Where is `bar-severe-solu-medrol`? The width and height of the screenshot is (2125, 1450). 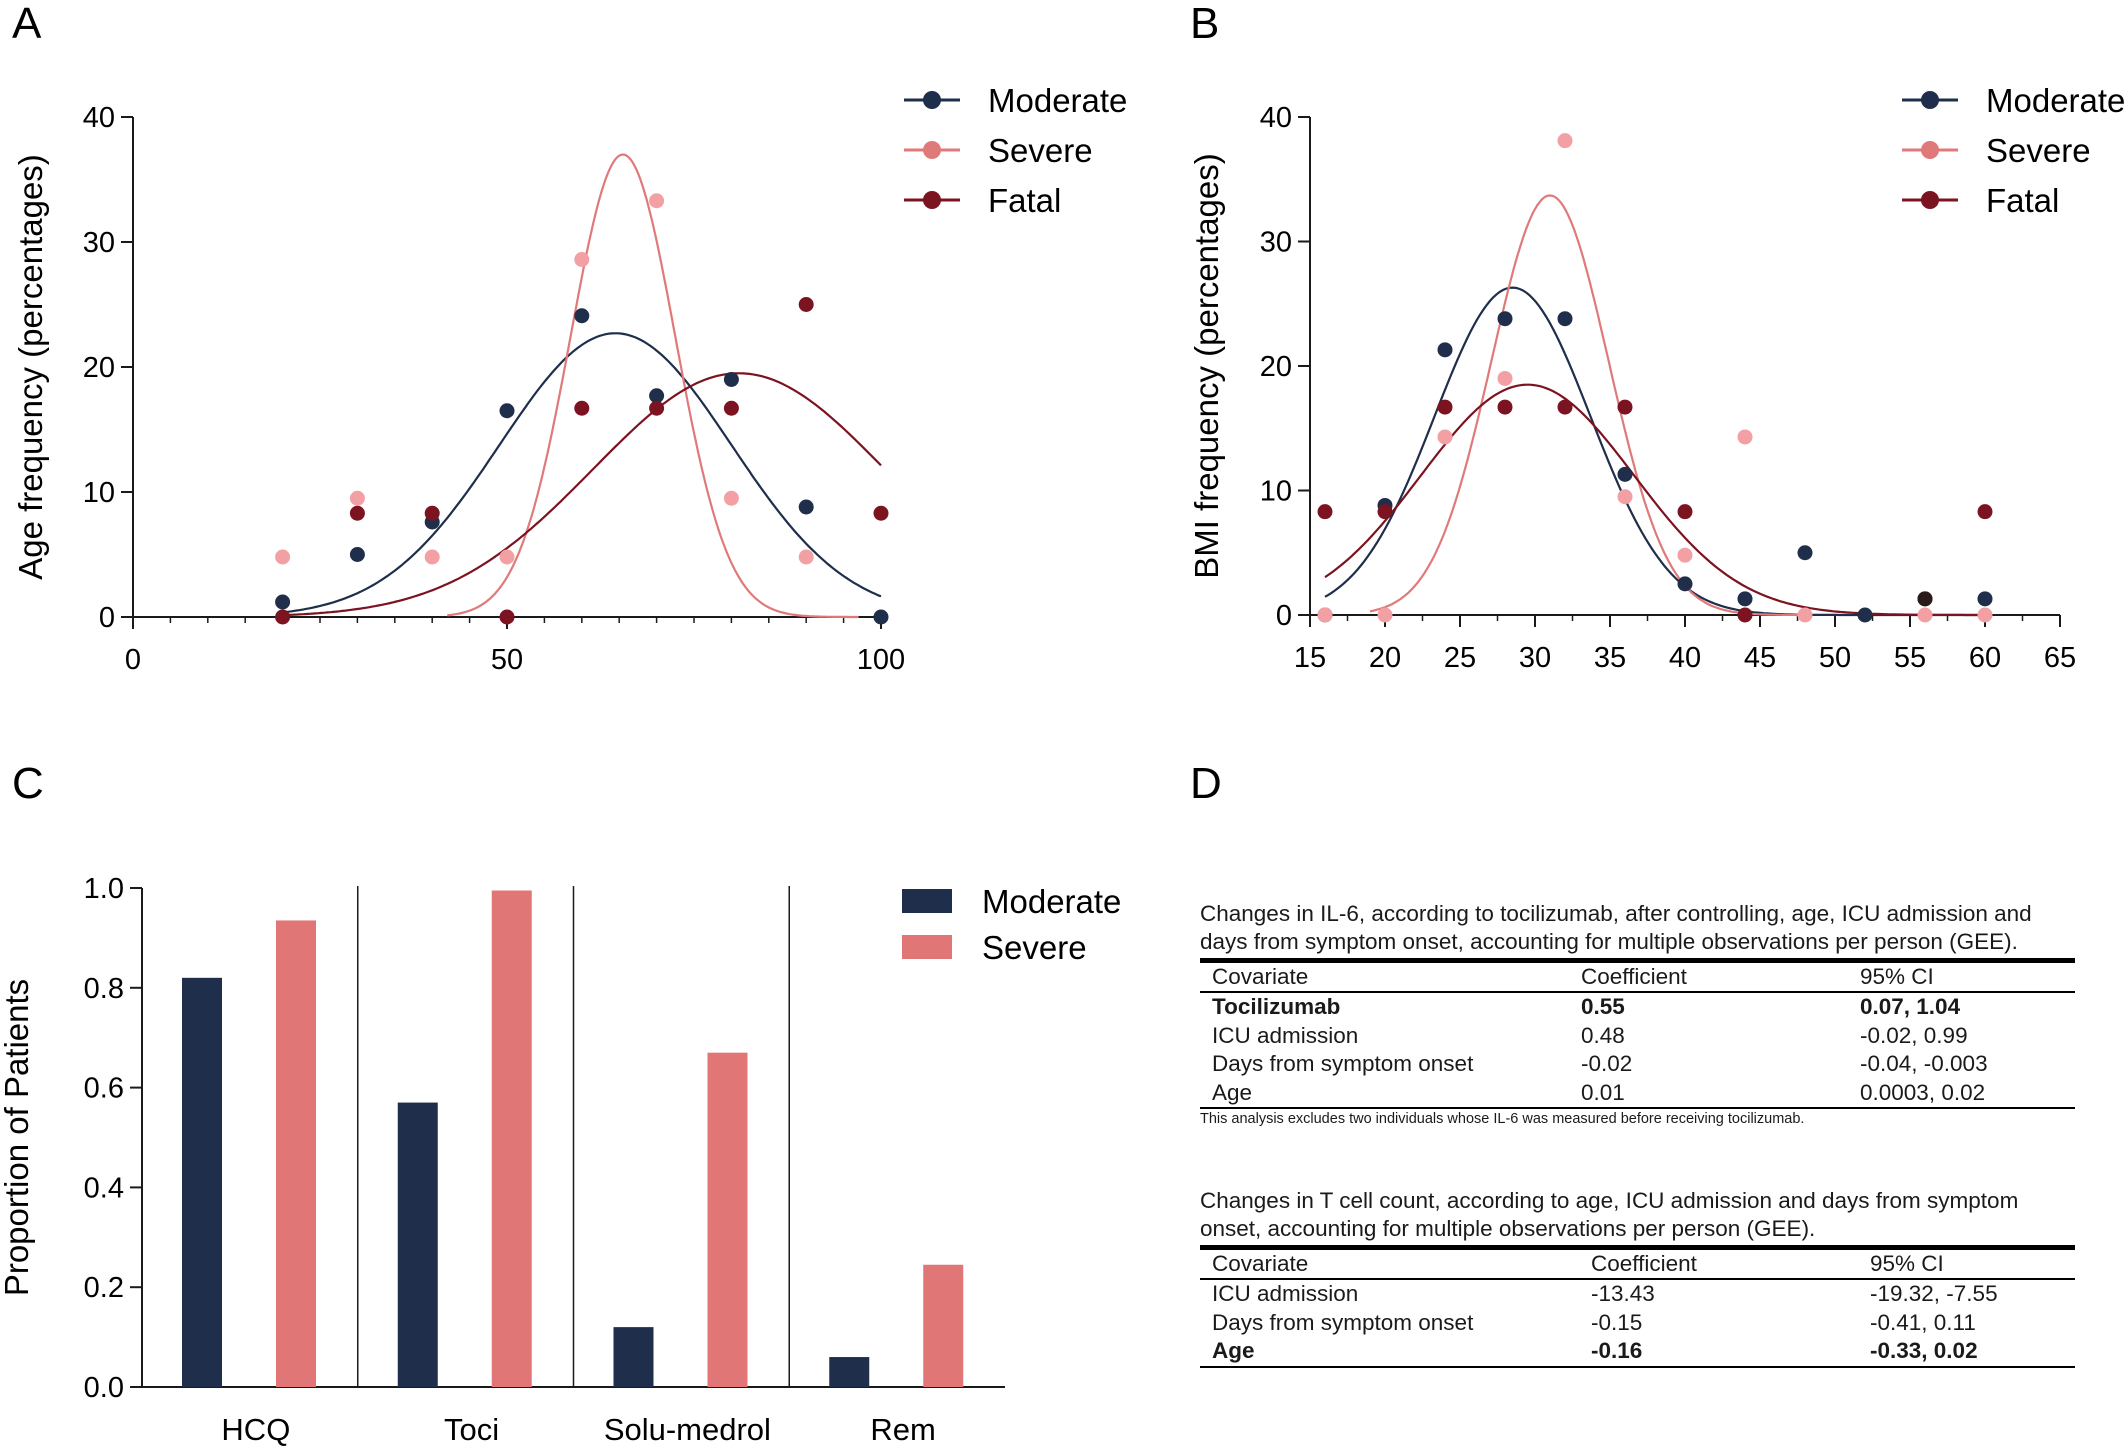
bar-severe-solu-medrol is located at coordinates (727, 1219).